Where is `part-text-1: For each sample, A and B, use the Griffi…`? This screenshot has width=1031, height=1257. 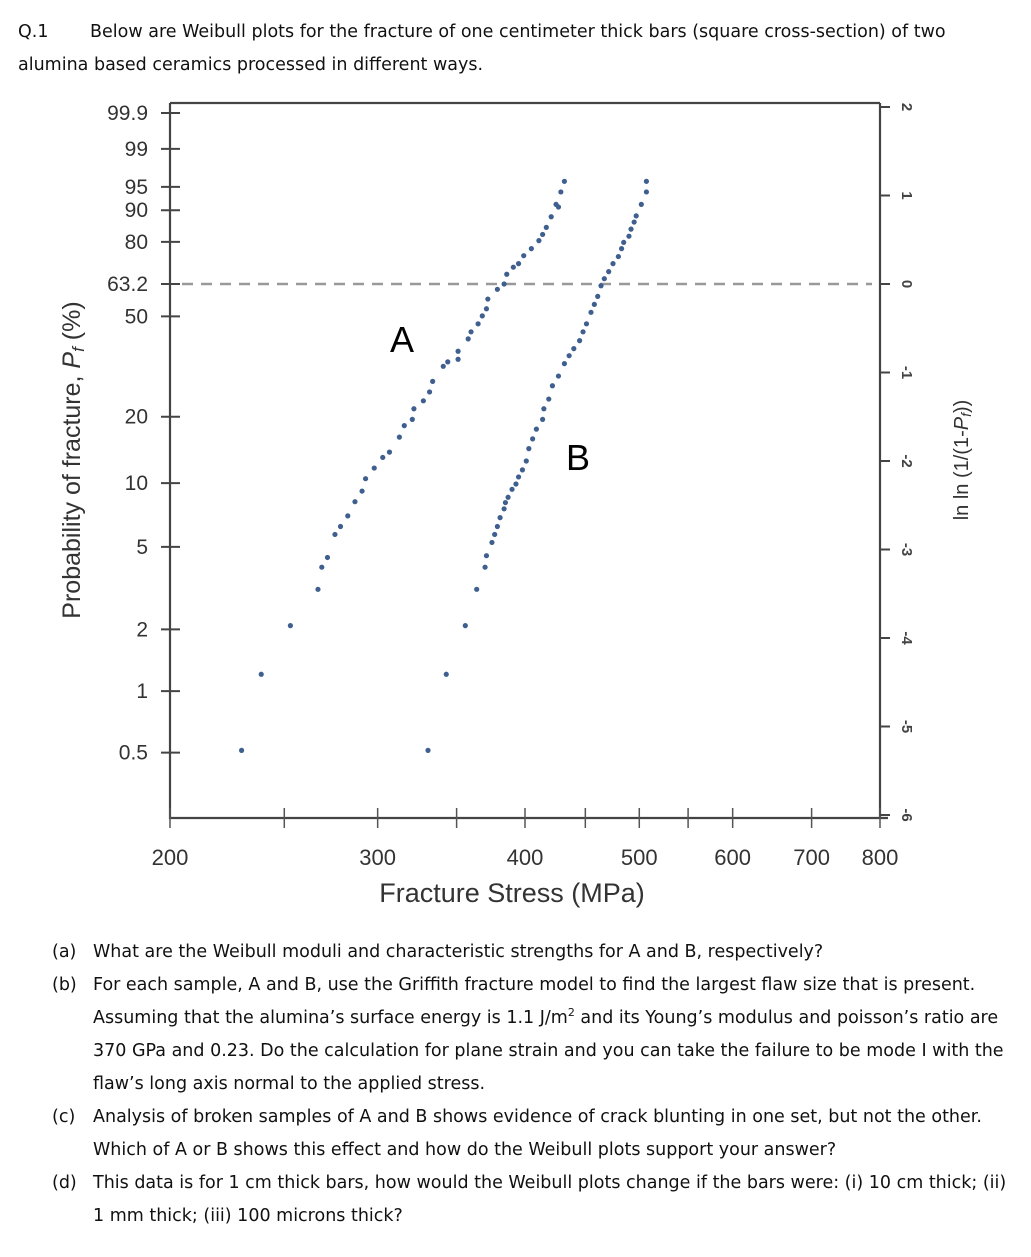 part-text-1: For each sample, A and B, use the Griffi… is located at coordinates (534, 1001).